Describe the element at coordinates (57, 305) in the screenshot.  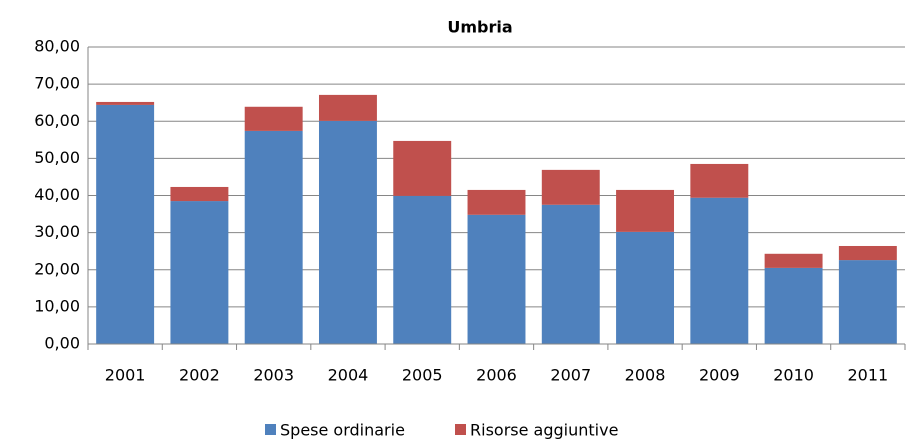
I see `y-tick-label: 10,00` at that location.